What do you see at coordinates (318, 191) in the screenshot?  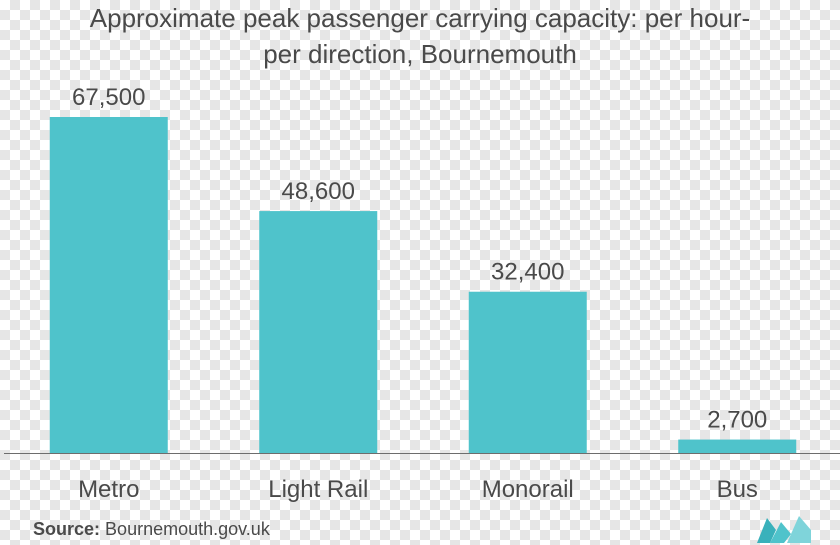 I see `data-label-2: 48,600` at bounding box center [318, 191].